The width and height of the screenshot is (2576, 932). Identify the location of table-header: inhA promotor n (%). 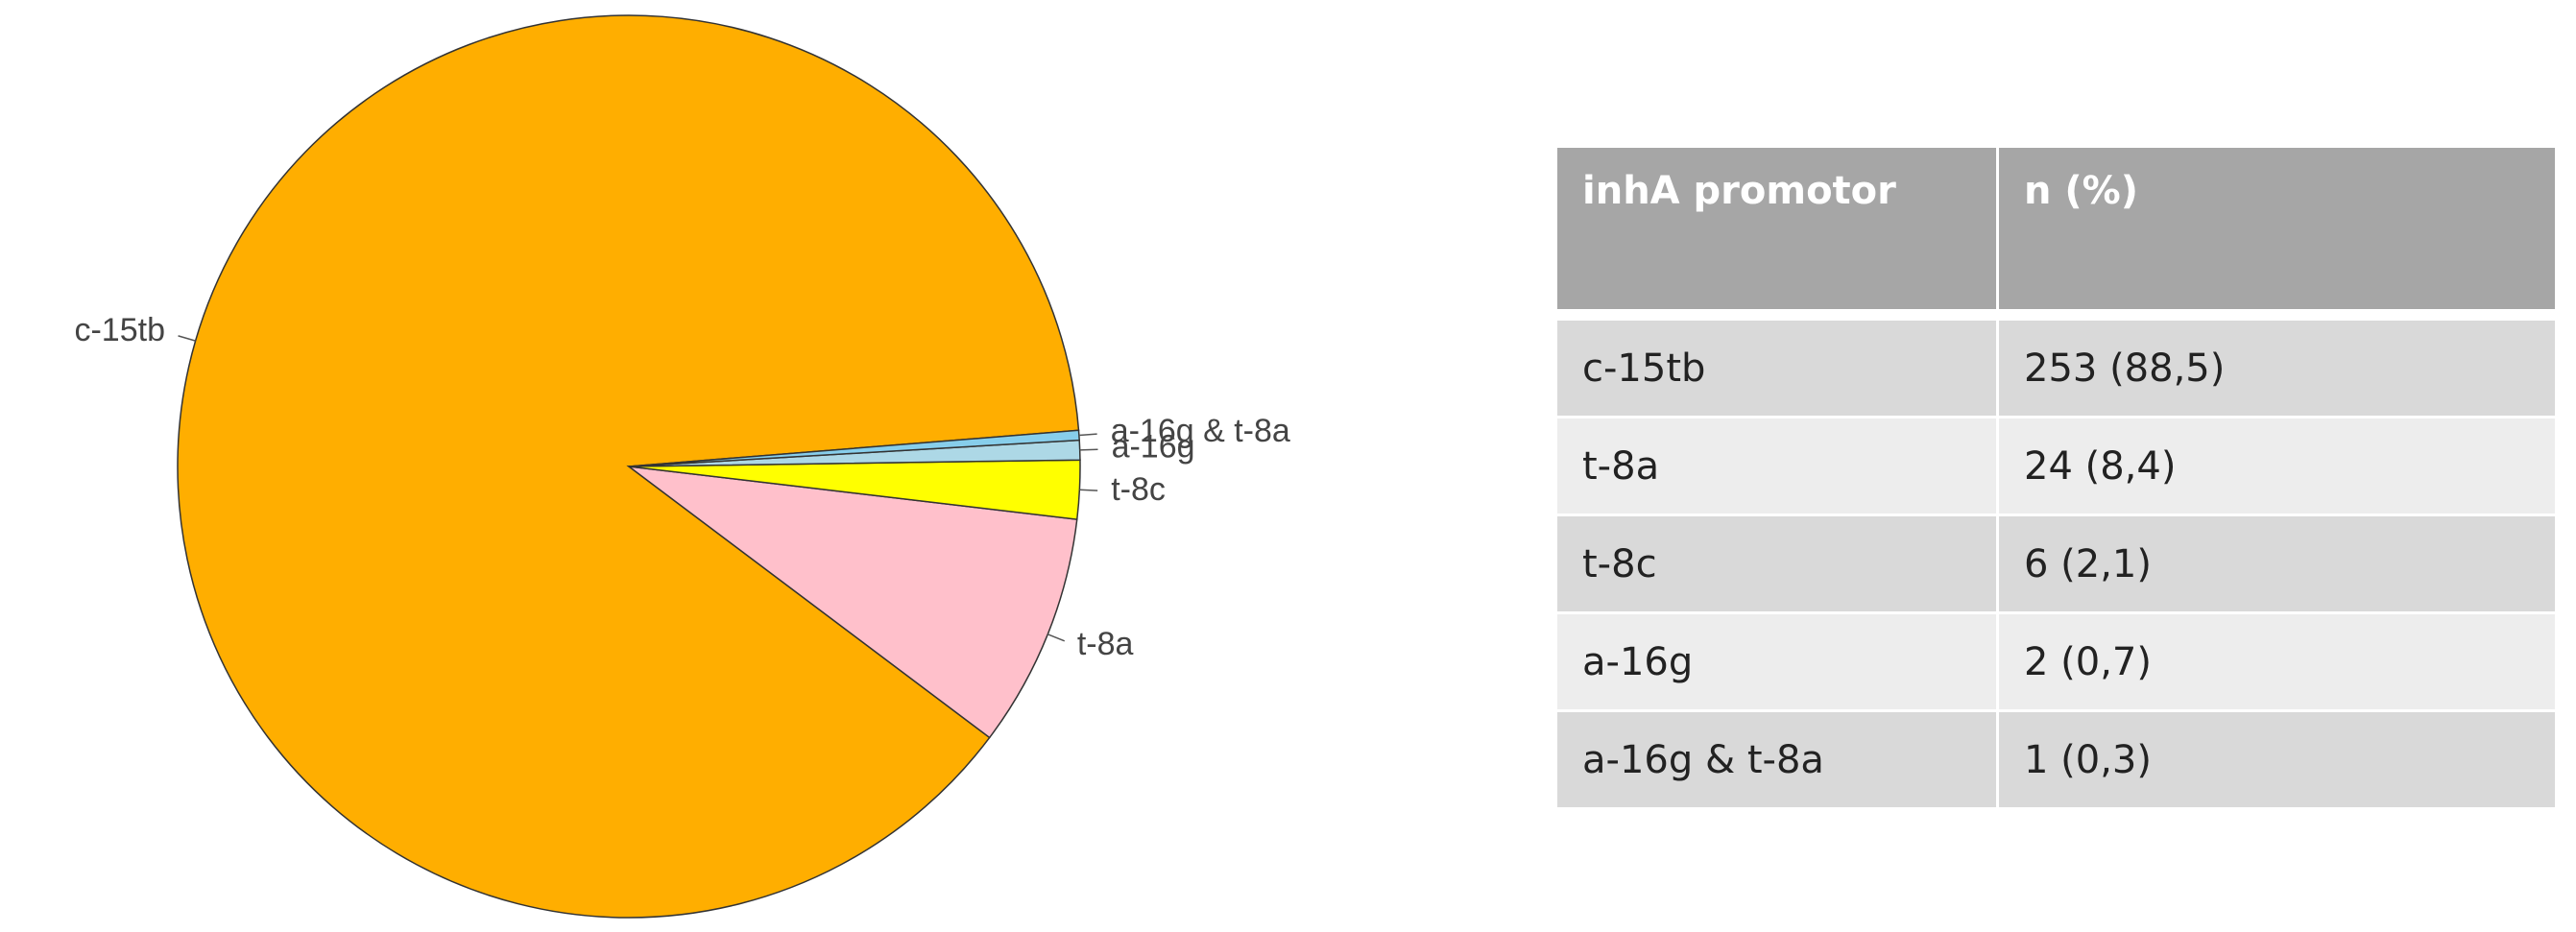
(2056, 234).